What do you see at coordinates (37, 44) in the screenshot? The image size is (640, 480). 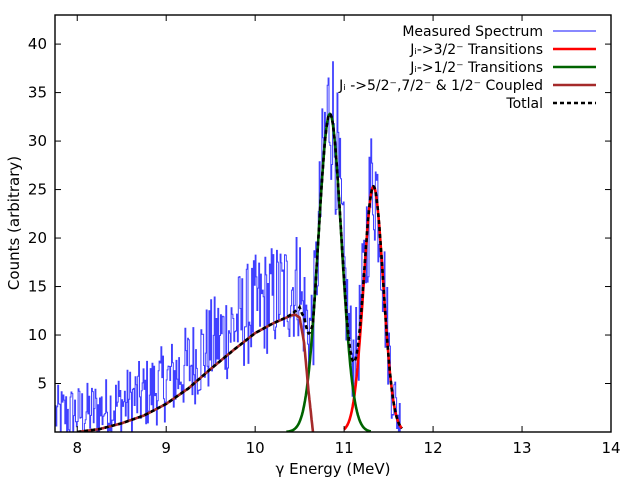 I see `y-tick-label: 40` at bounding box center [37, 44].